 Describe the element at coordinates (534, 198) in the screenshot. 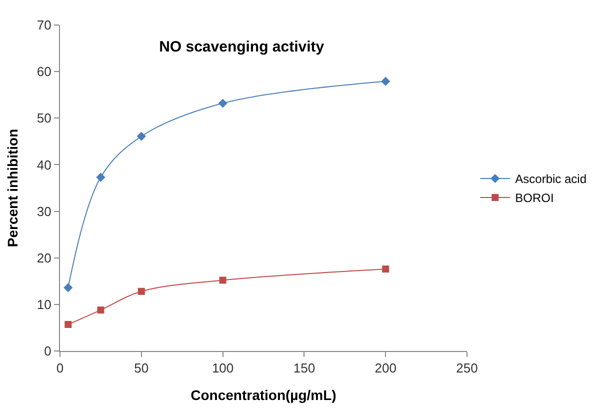

I see `legend-label: BOROI` at that location.